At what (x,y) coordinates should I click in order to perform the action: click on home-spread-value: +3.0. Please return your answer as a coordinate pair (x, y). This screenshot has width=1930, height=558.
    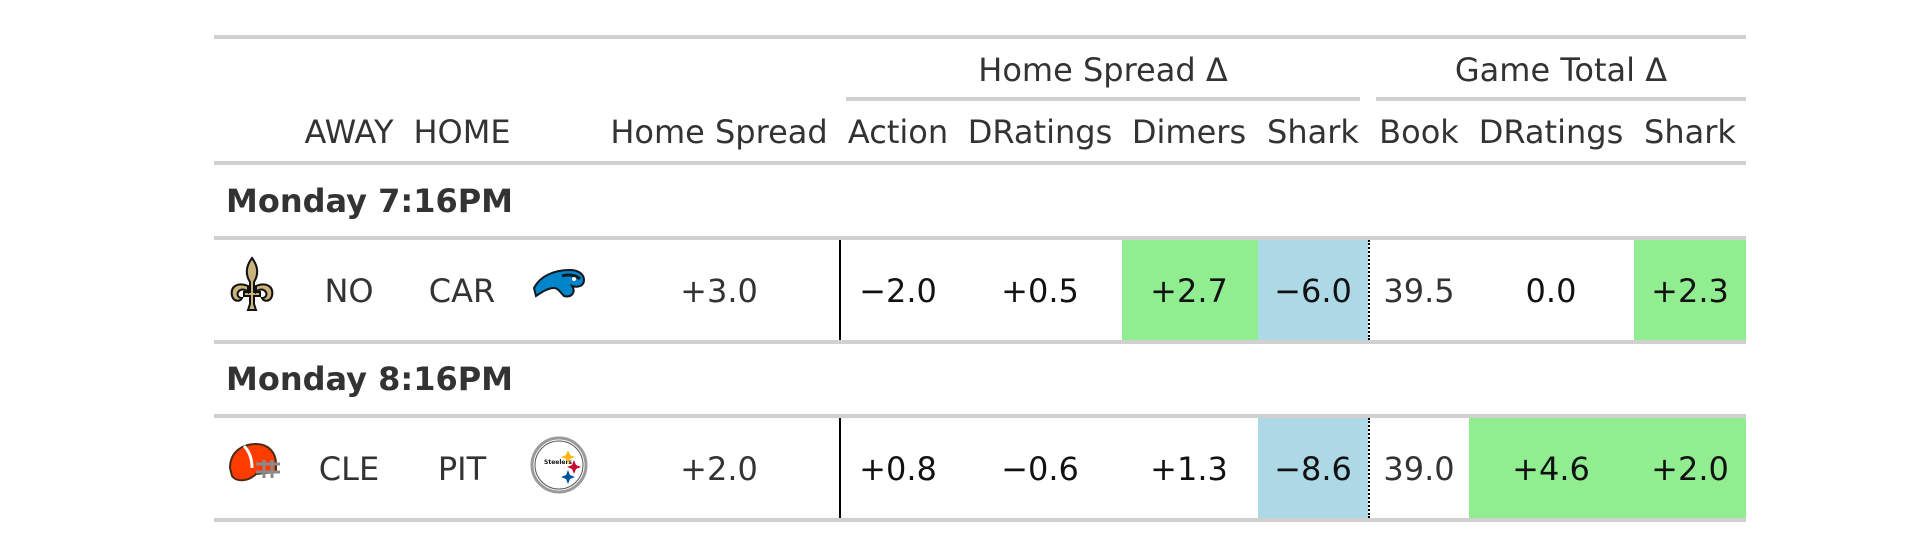
    Looking at the image, I should click on (719, 291).